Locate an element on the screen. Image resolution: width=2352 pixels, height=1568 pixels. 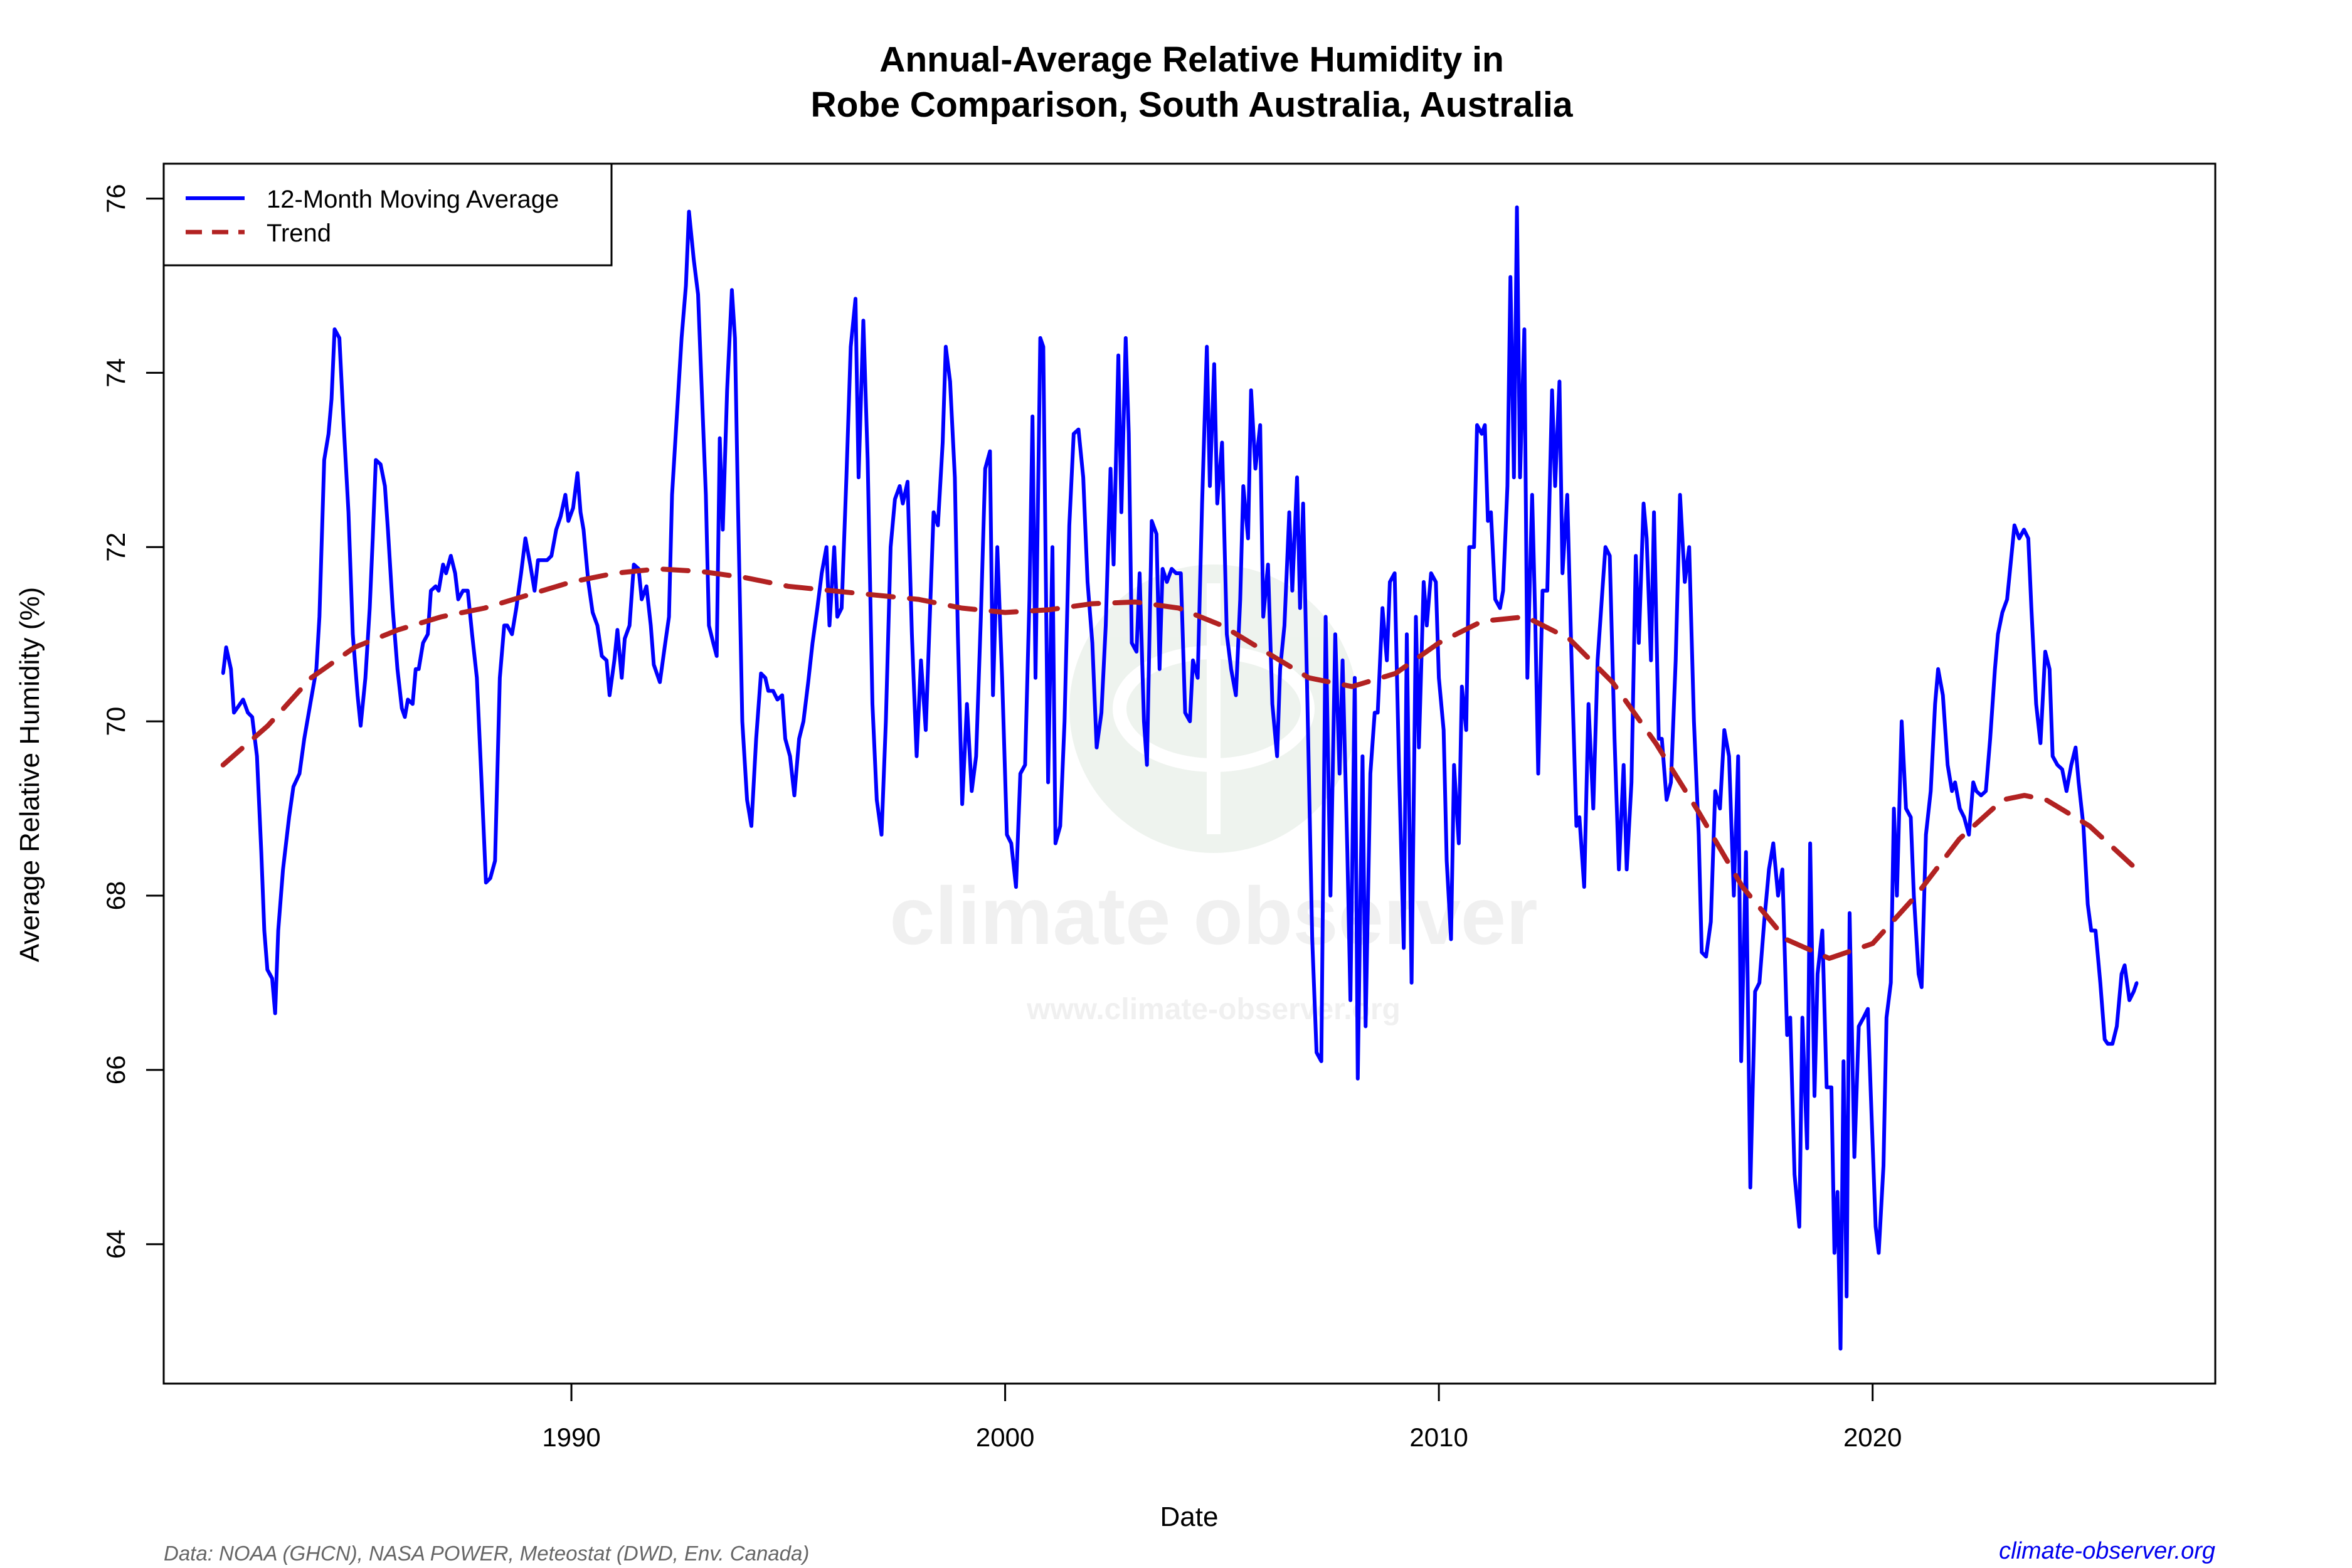
legend-label-trend: Trend is located at coordinates (299, 233).